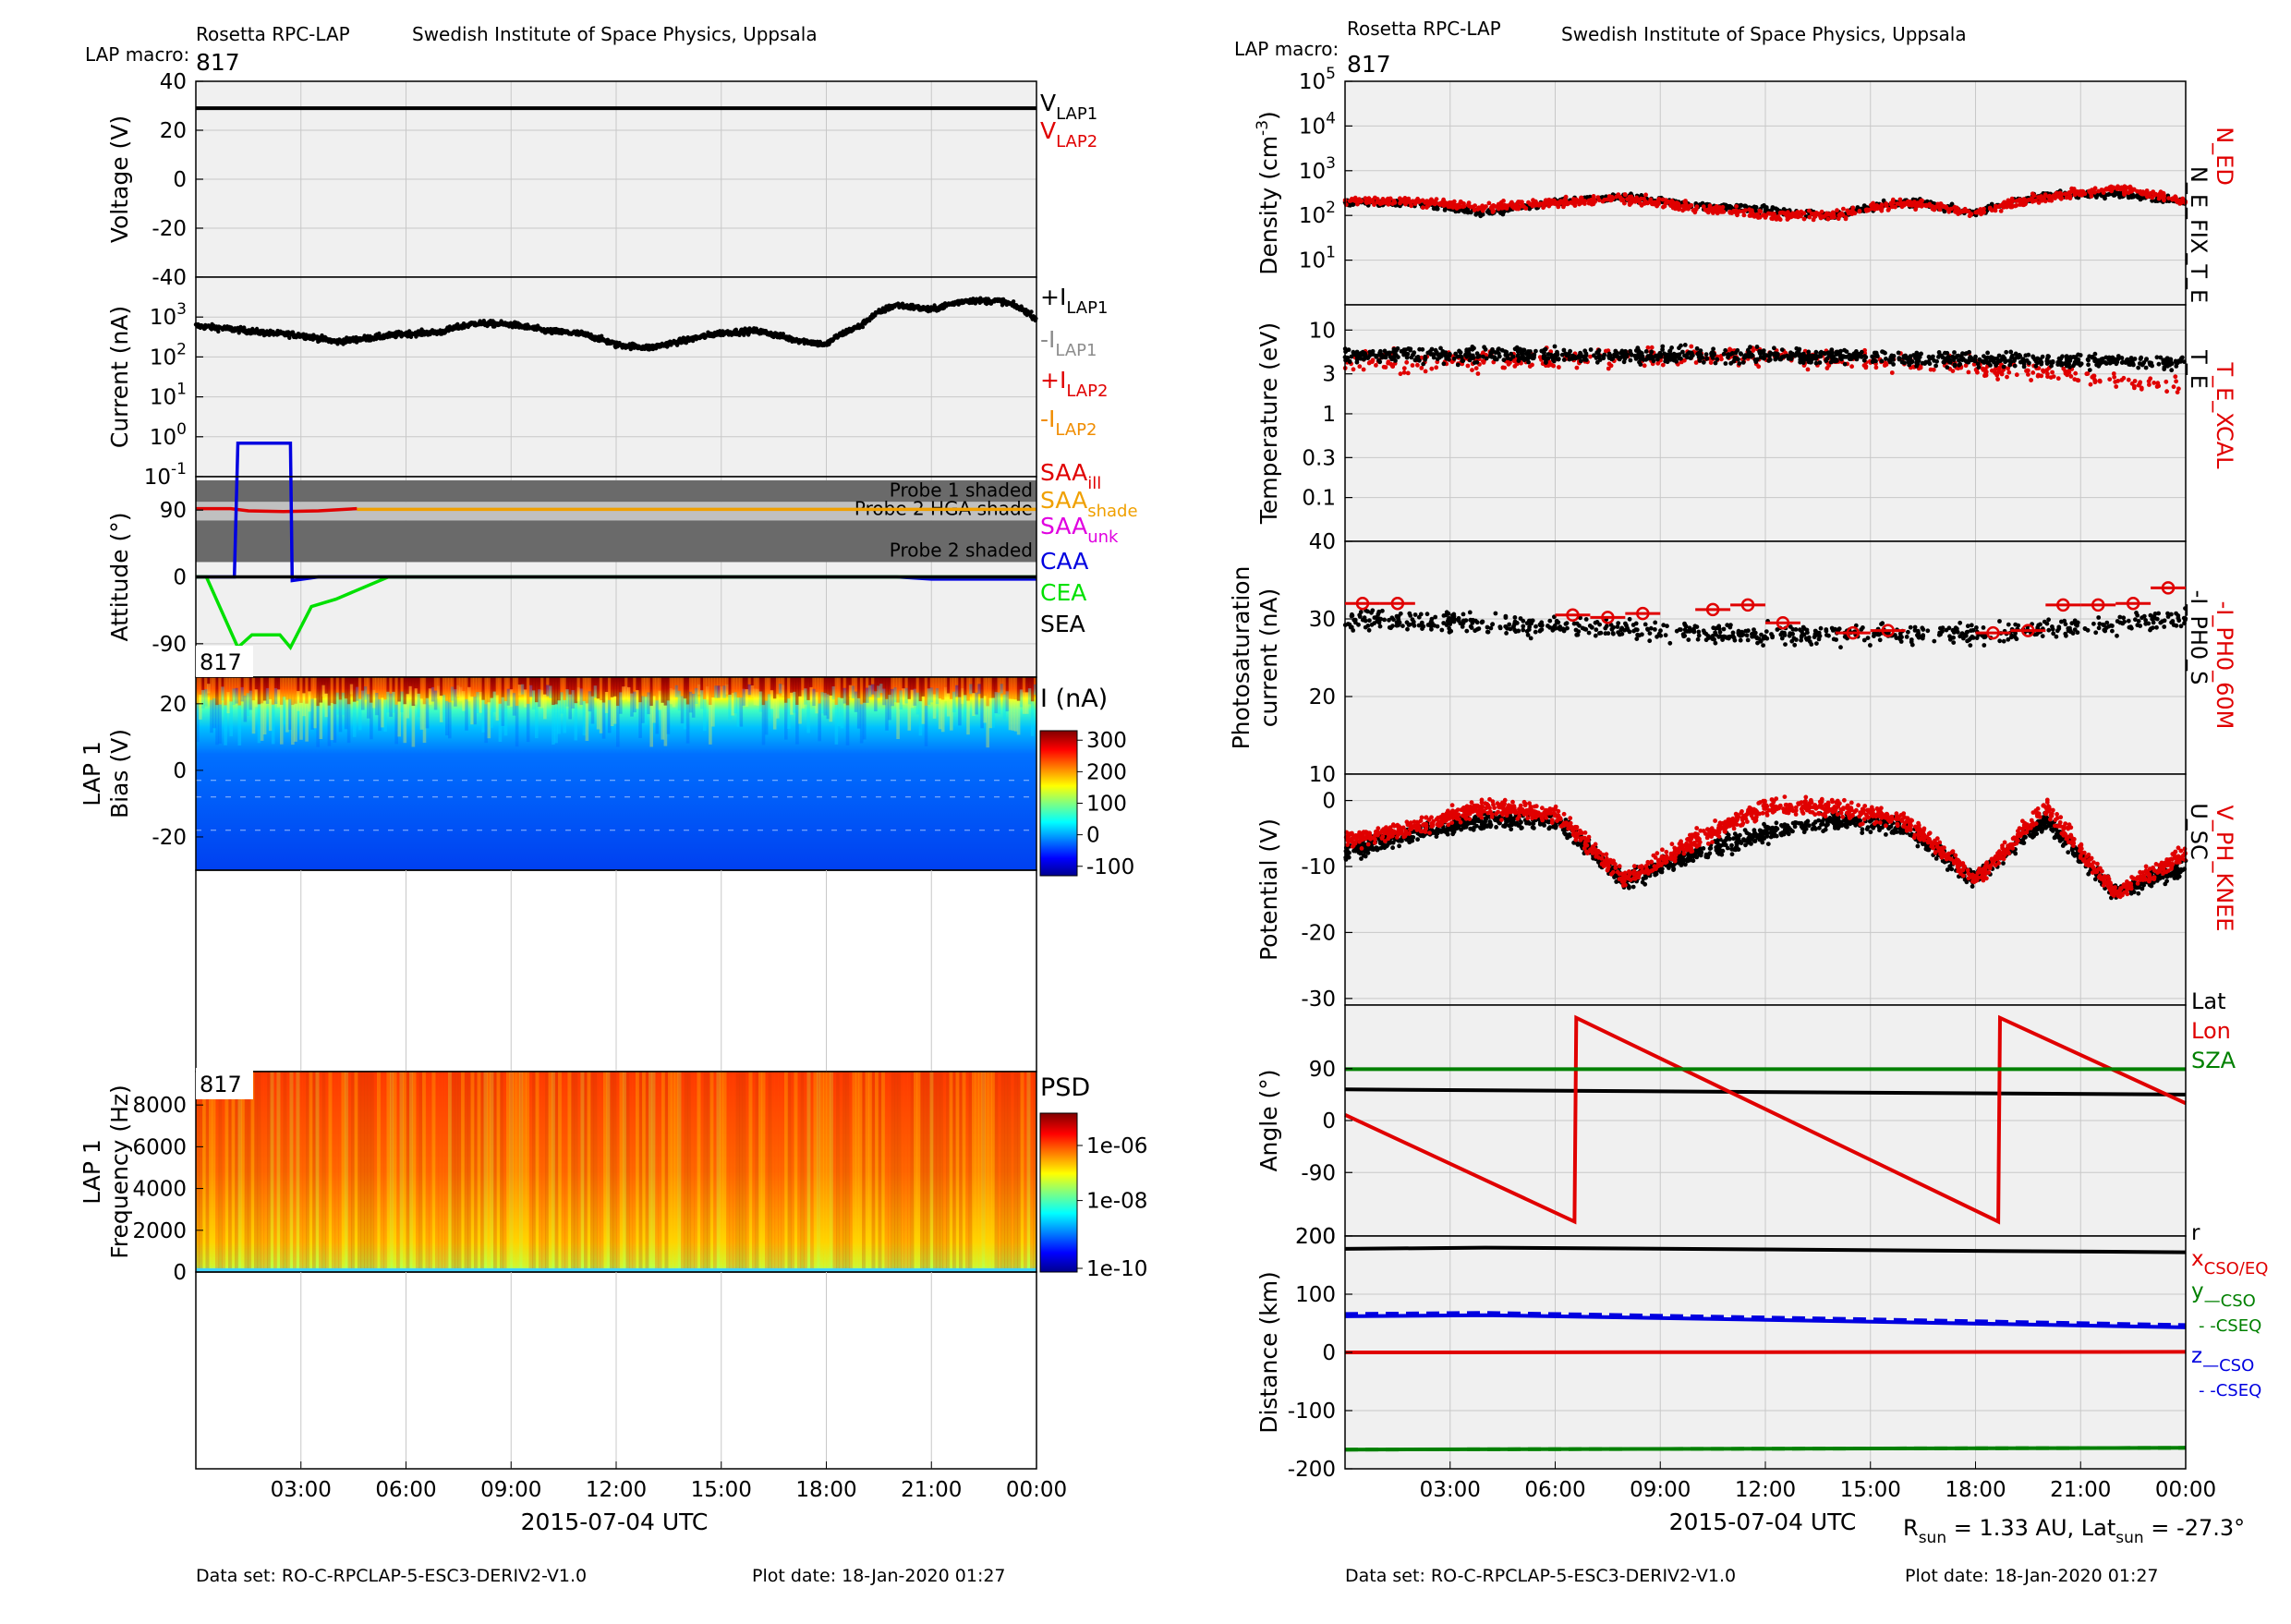 The width and height of the screenshot is (2291, 1624). I want to click on y-tick-label: 103, so click(1318, 169).